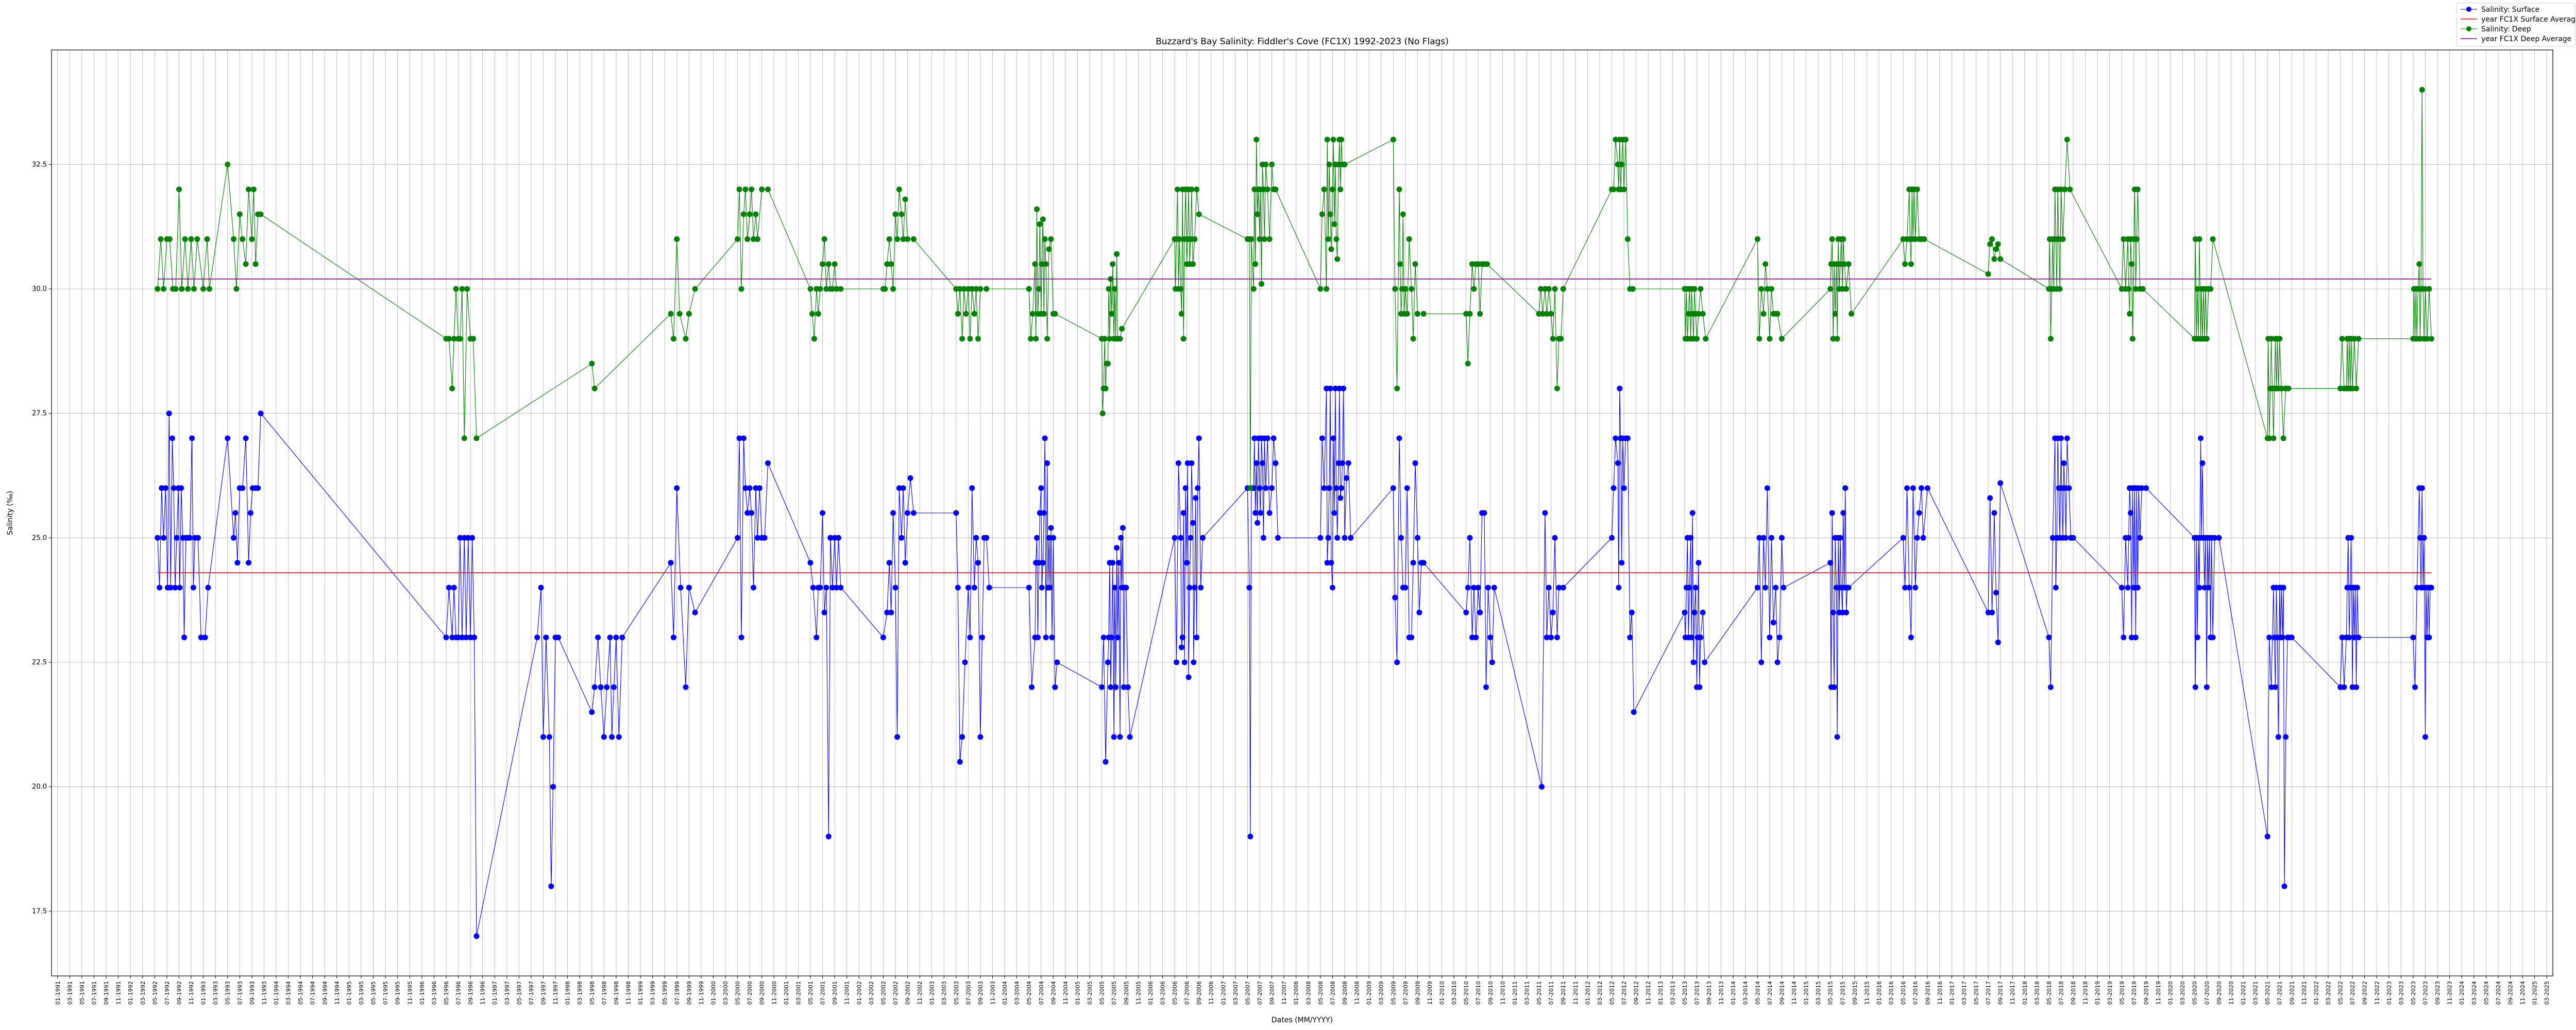 The width and height of the screenshot is (2576, 1030). What do you see at coordinates (944, 993) in the screenshot?
I see `x-tick-label: 03-2003` at bounding box center [944, 993].